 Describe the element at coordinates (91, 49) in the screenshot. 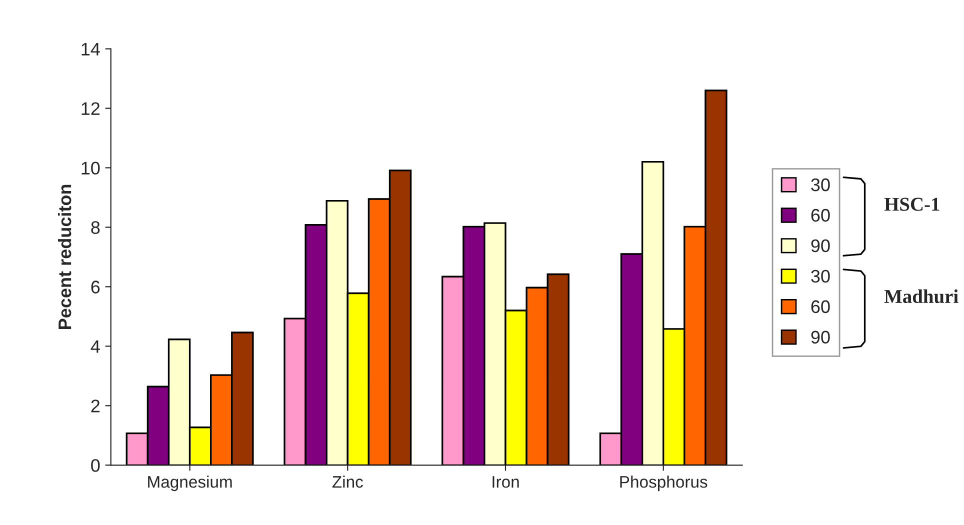

I see `y-tick-label: 14` at that location.